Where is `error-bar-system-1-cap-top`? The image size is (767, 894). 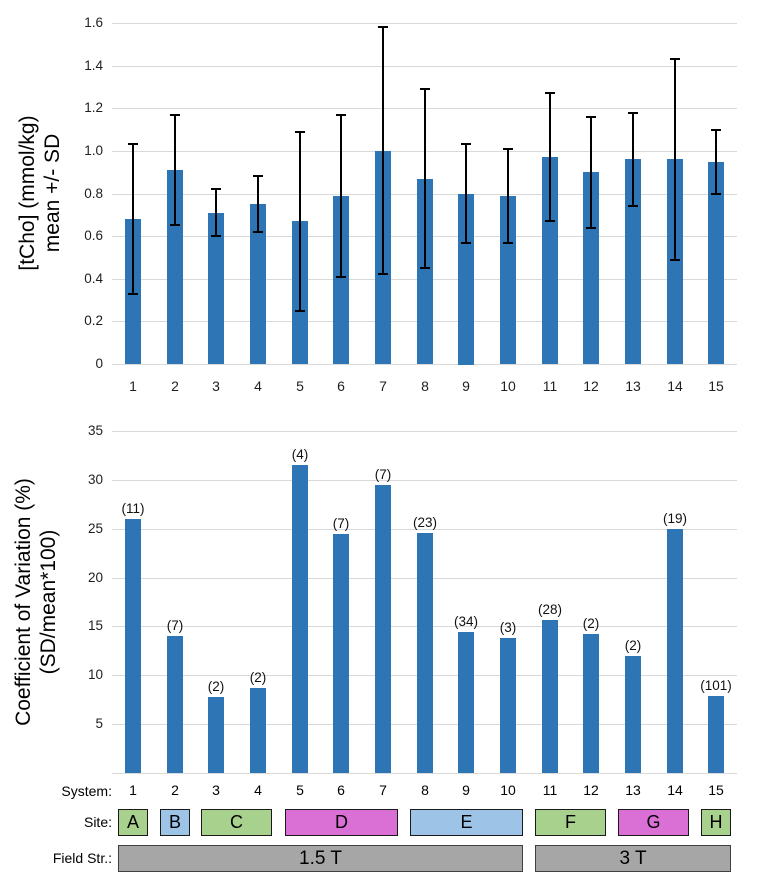
error-bar-system-1-cap-top is located at coordinates (133, 144).